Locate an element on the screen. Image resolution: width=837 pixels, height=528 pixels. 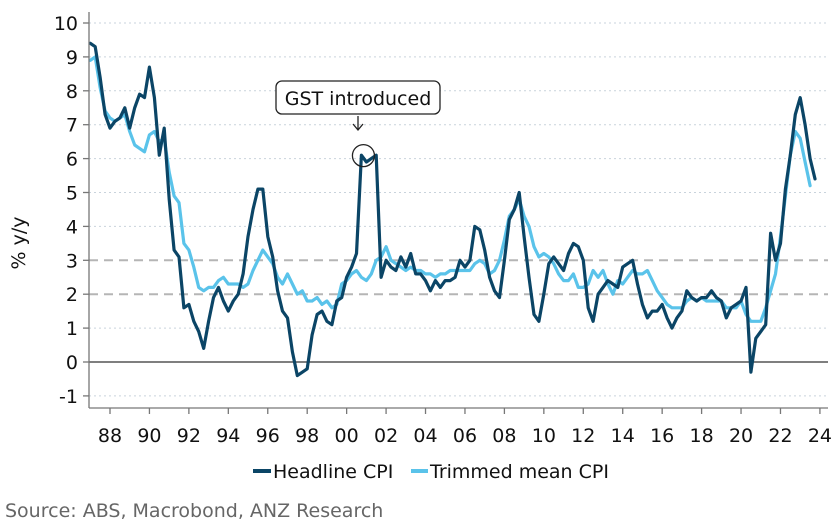
y-axis-ticks: -1 0 1 2 3 4 5 6 7 8 9 10 is located at coordinates (71, 210).